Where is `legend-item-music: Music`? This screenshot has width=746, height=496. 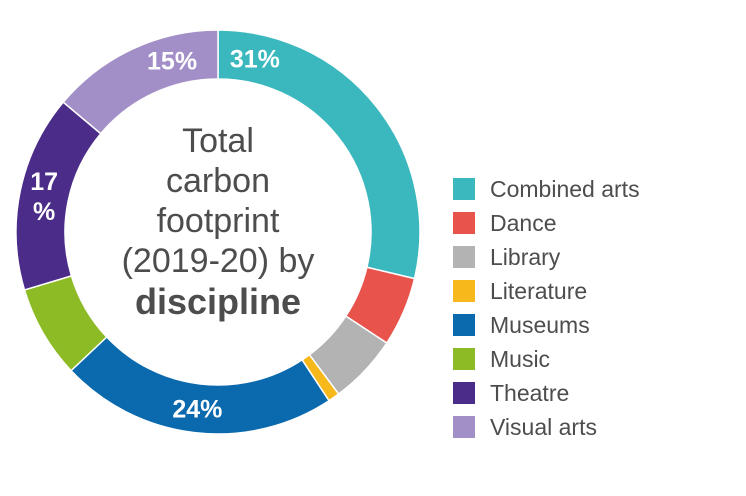 legend-item-music: Music is located at coordinates (546, 359).